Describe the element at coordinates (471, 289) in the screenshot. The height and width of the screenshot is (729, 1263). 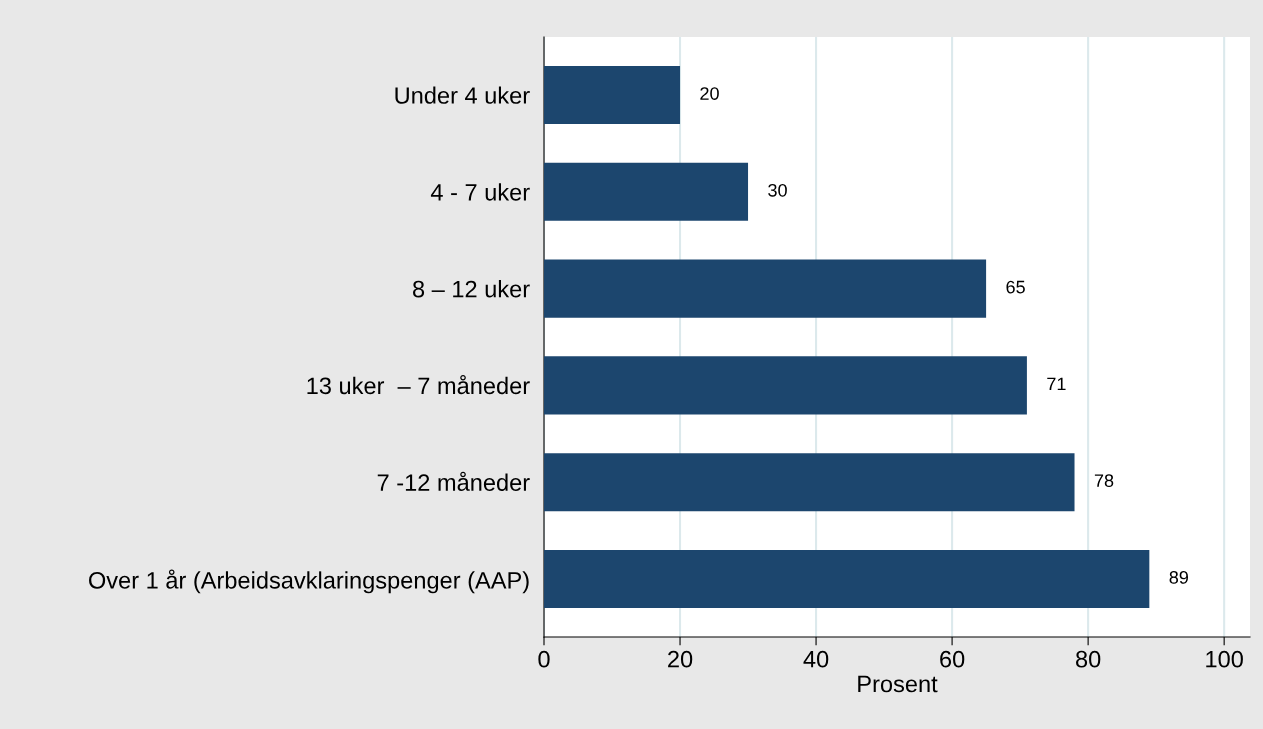
I see `y-tick-label: 8 – 12 uker` at that location.